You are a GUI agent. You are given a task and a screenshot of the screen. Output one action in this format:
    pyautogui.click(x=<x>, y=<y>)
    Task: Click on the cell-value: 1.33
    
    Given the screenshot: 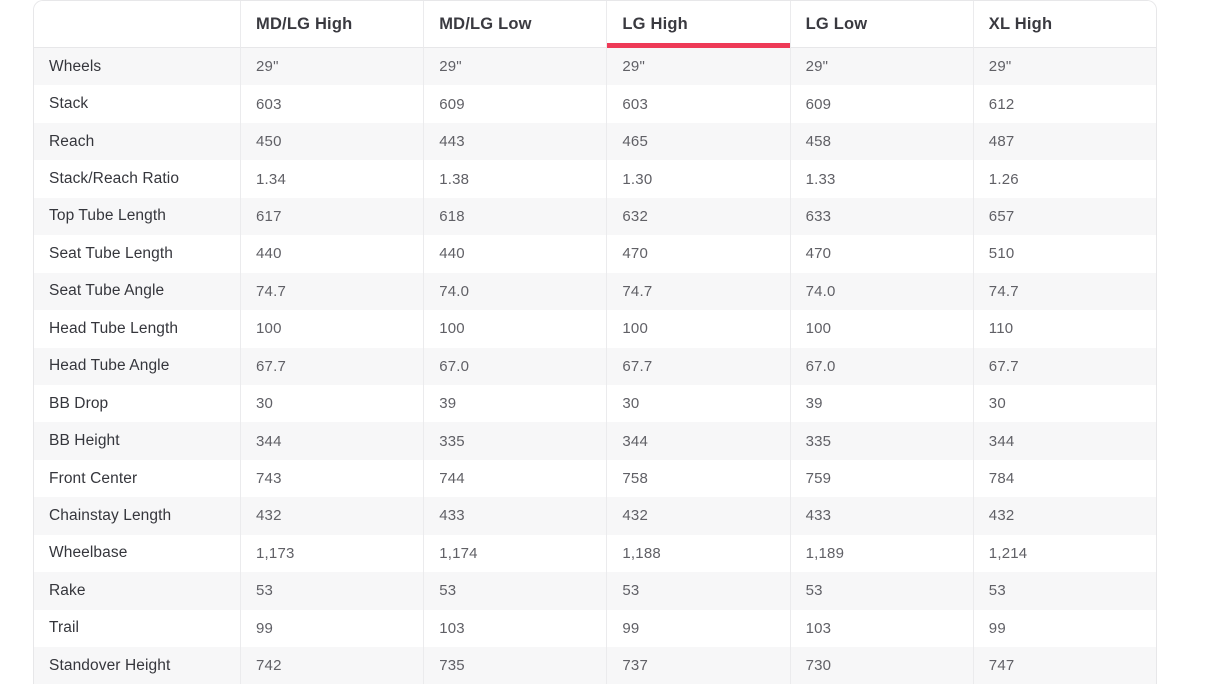 What is the action you would take?
    pyautogui.click(x=881, y=179)
    